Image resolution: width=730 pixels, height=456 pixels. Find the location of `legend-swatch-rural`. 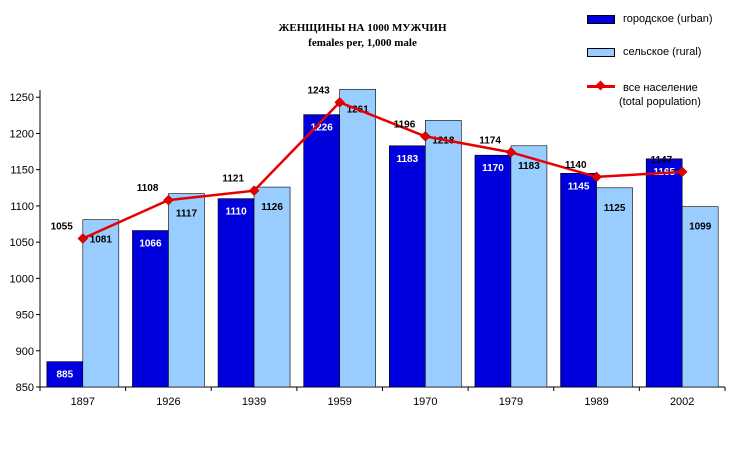

legend-swatch-rural is located at coordinates (601, 52).